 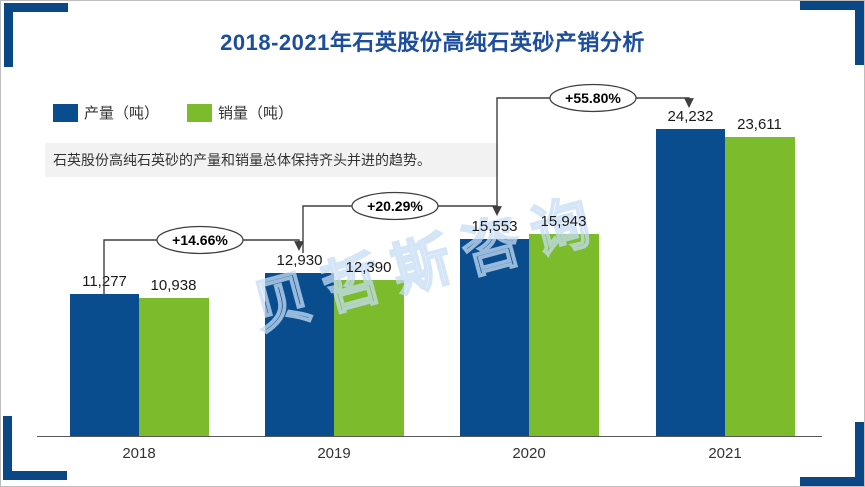 What do you see at coordinates (271, 160) in the screenshot?
I see `summary-text: 石英股份高纯石英砂的产量和销量总体保持齐头并进的趋势。` at bounding box center [271, 160].